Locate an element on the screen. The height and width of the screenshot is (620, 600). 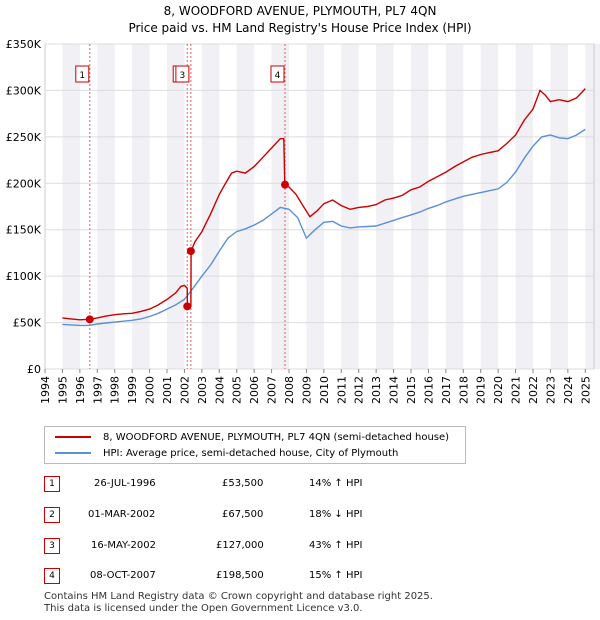
sale-label: 3 is located at coordinates (183, 76).